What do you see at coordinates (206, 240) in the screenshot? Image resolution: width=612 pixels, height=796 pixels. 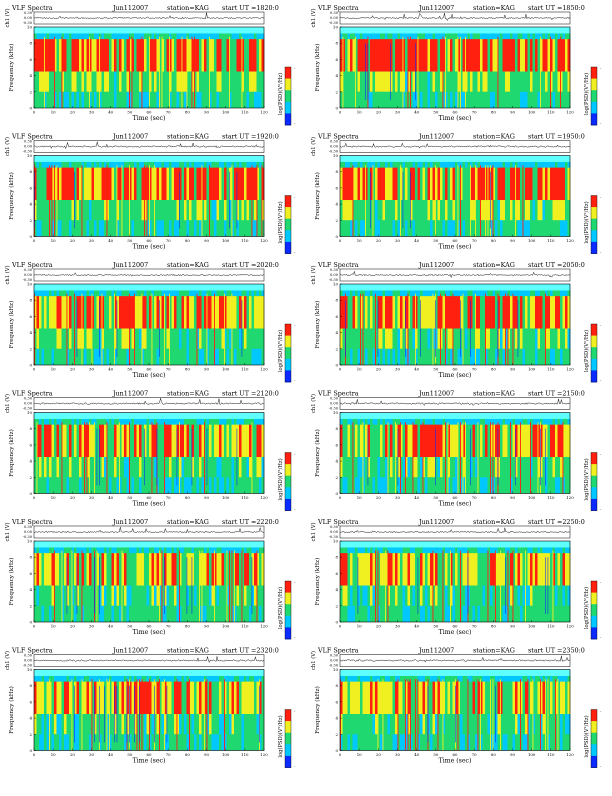 I see `x-tick-label: 90` at bounding box center [206, 240].